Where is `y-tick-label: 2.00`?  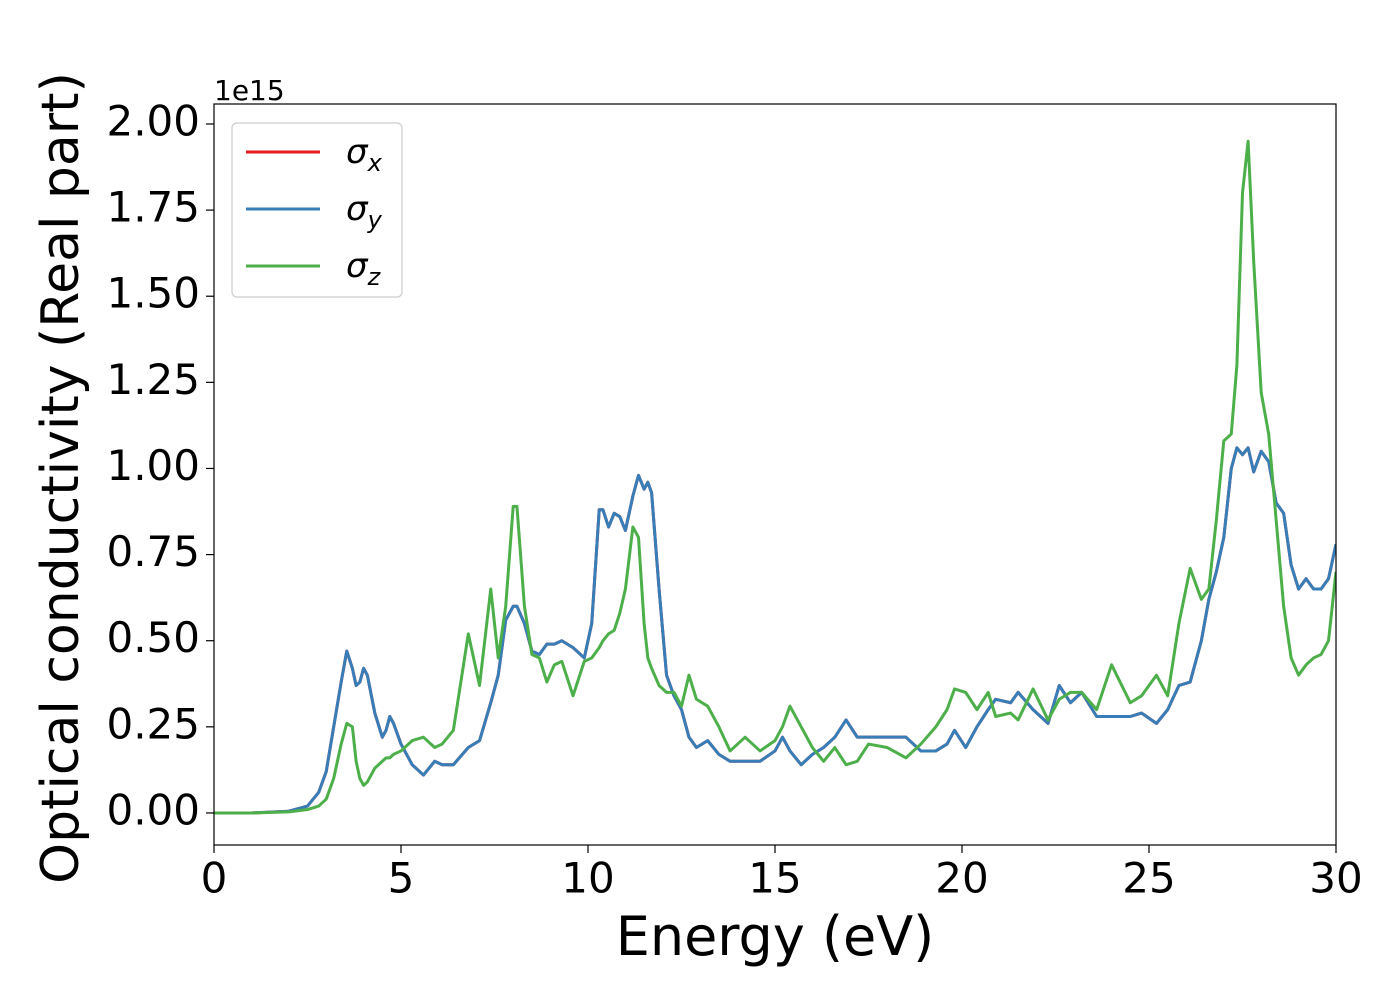
y-tick-label: 2.00 is located at coordinates (153, 120).